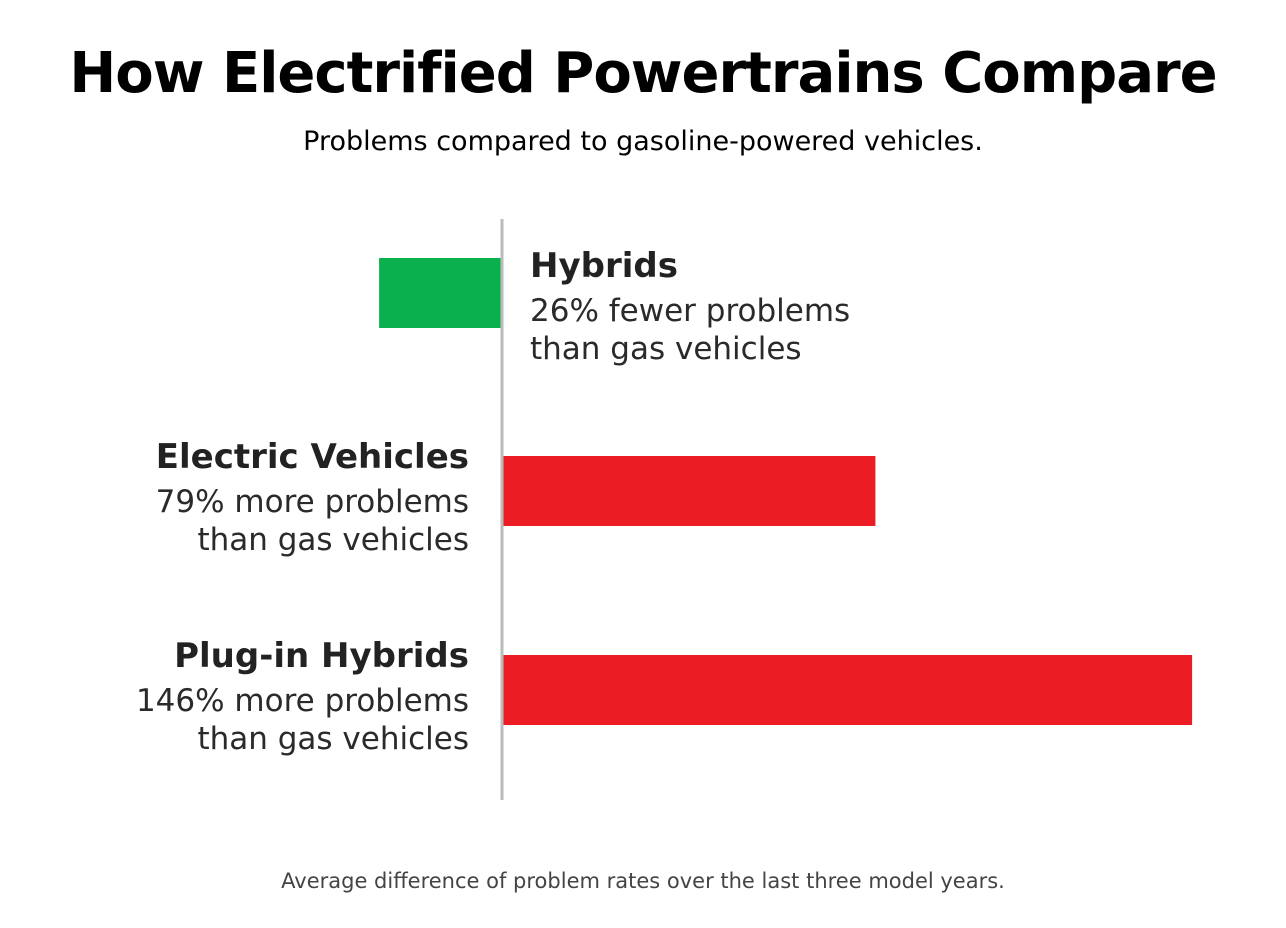  Describe the element at coordinates (690, 311) in the screenshot. I see `label-value-hybrids: 26% fewer problems` at that location.